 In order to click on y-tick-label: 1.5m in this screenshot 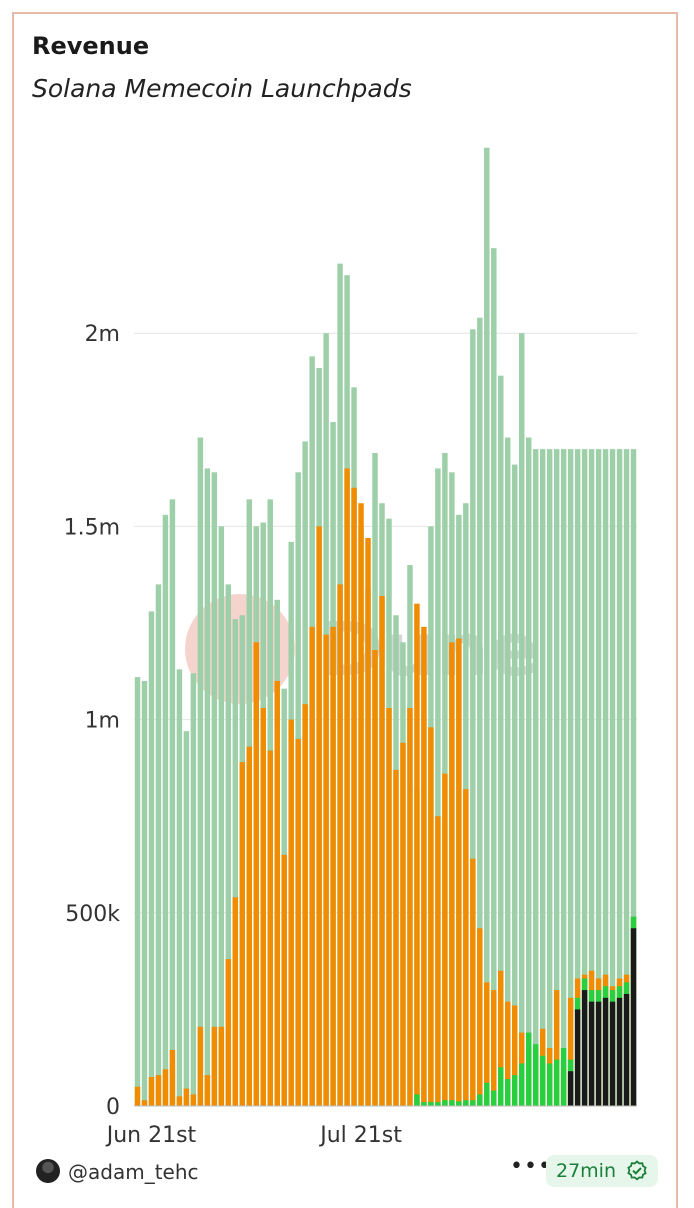, I will do `click(92, 527)`.